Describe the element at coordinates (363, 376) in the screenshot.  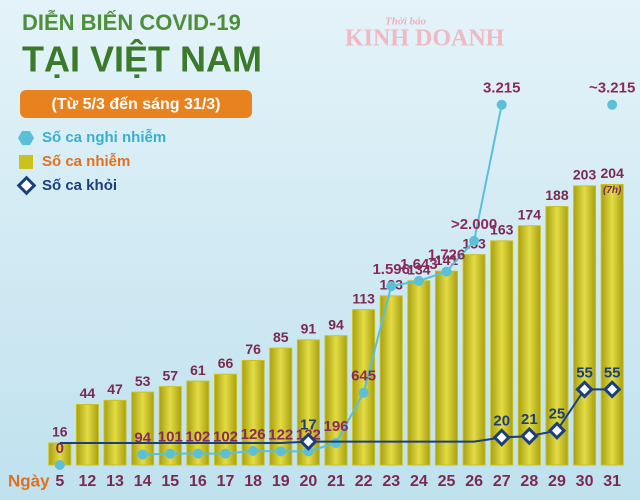
I see `data-label: 645` at that location.